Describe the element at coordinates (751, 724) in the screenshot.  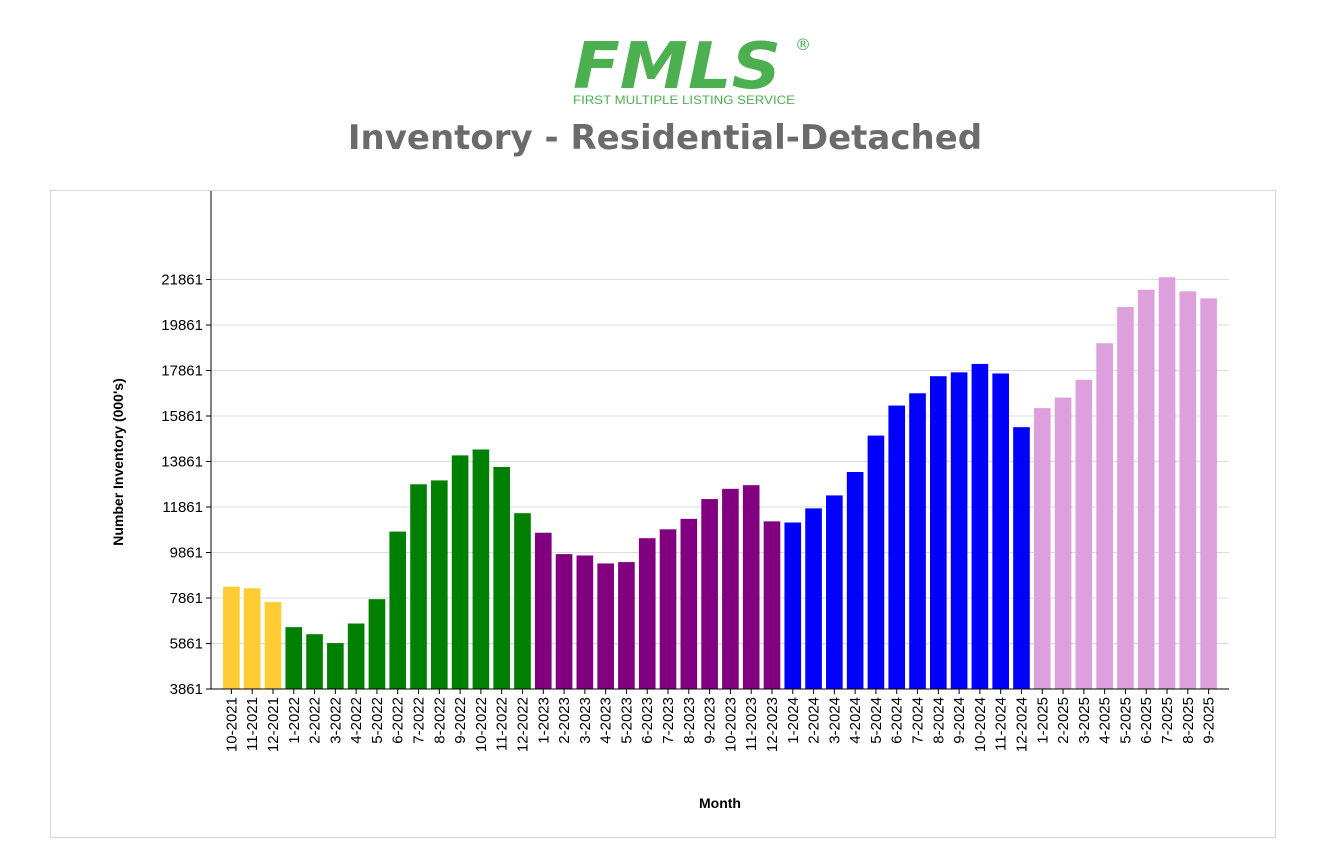
I see `x-tick-label: 11-2023` at that location.